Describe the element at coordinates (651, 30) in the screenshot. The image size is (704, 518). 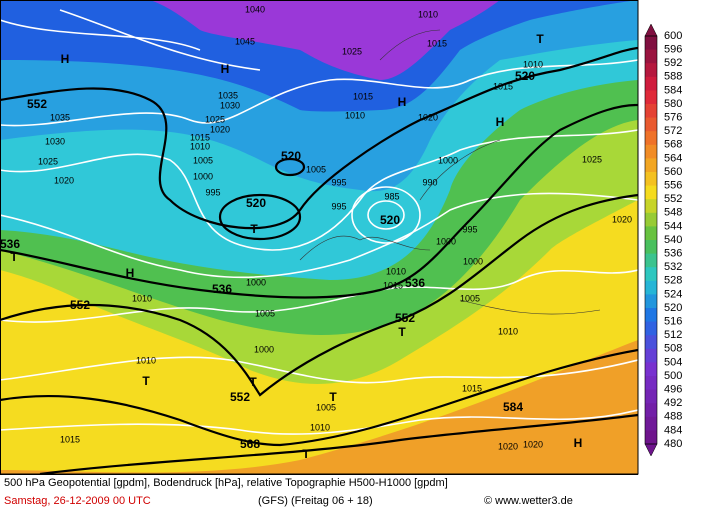
I see `colorbar-arrow-top` at that location.